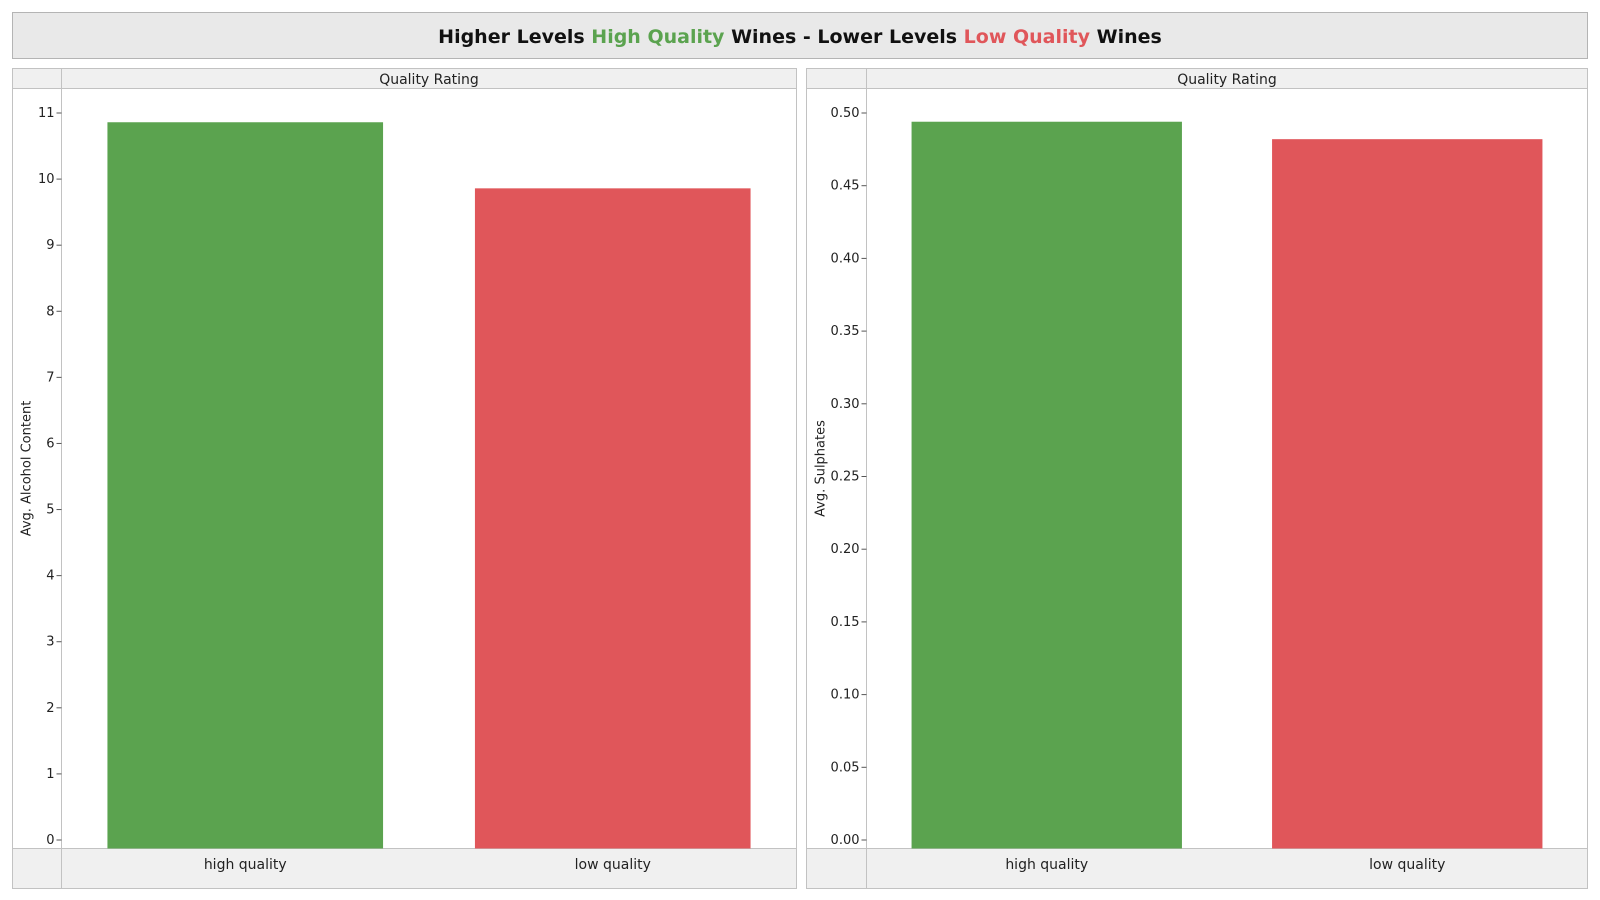 This screenshot has height=900, width=1600. What do you see at coordinates (845, 767) in the screenshot?
I see `y-tick-label: 0.05` at bounding box center [845, 767].